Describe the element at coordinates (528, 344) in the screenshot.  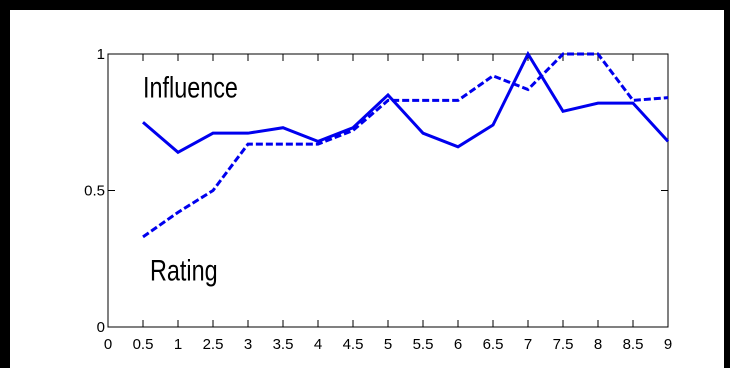
I see `x-tick-label: 7` at that location.